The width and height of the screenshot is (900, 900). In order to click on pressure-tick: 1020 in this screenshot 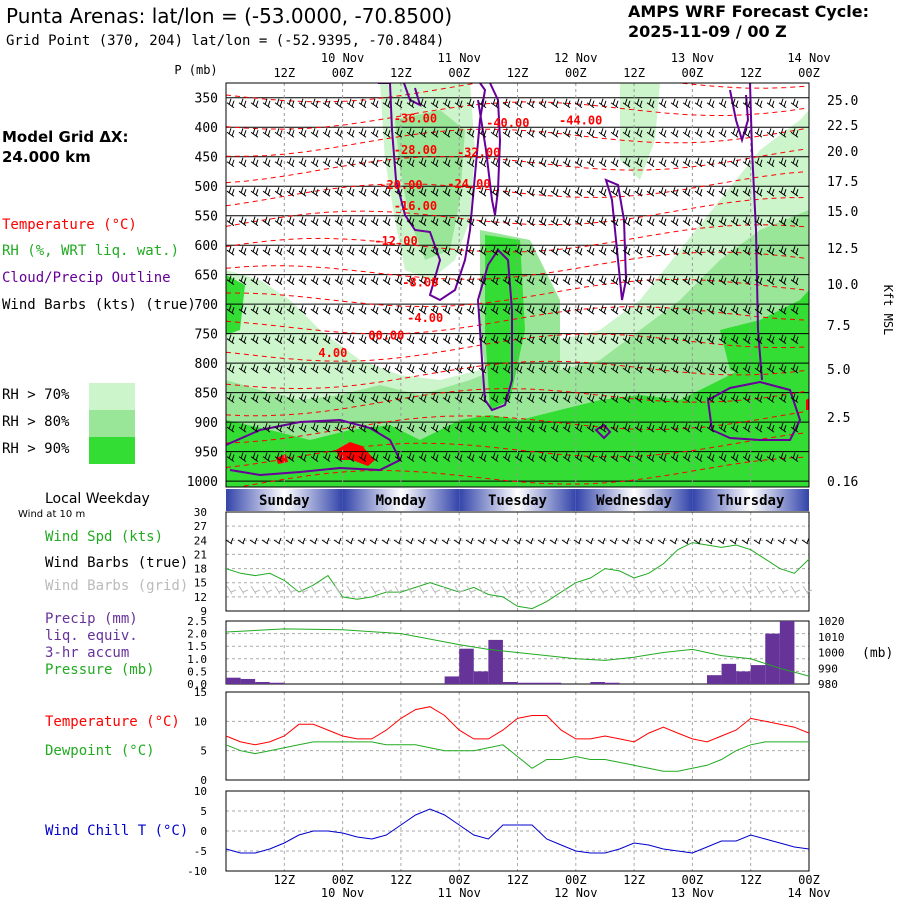, I will do `click(831, 621)`.